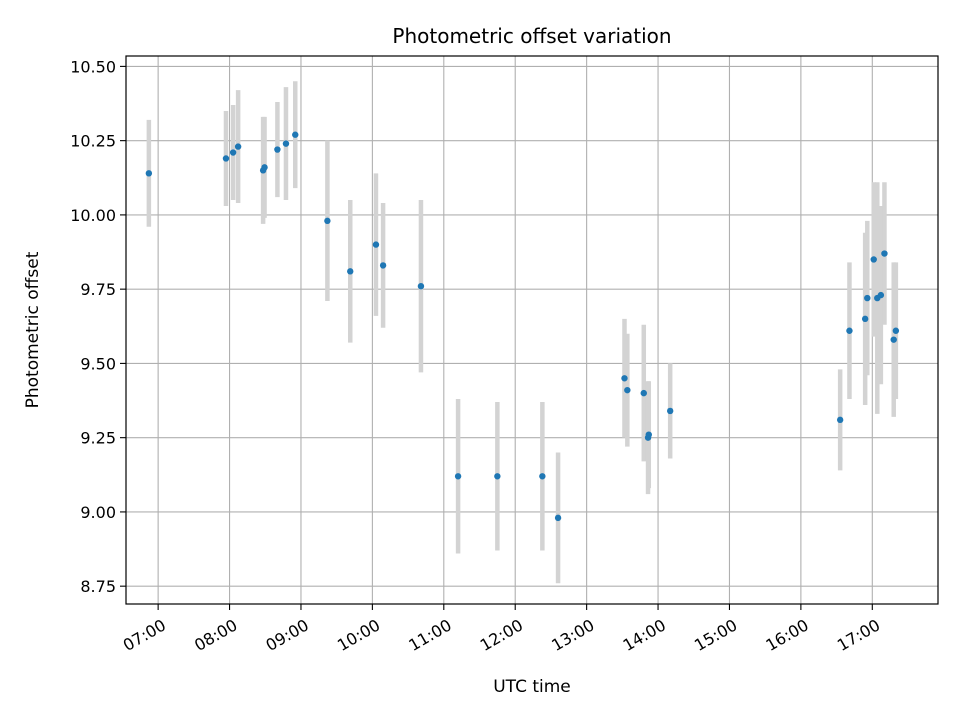 The image size is (960, 720). What do you see at coordinates (93, 141) in the screenshot?
I see `y-tick-label: 10.25` at bounding box center [93, 141].